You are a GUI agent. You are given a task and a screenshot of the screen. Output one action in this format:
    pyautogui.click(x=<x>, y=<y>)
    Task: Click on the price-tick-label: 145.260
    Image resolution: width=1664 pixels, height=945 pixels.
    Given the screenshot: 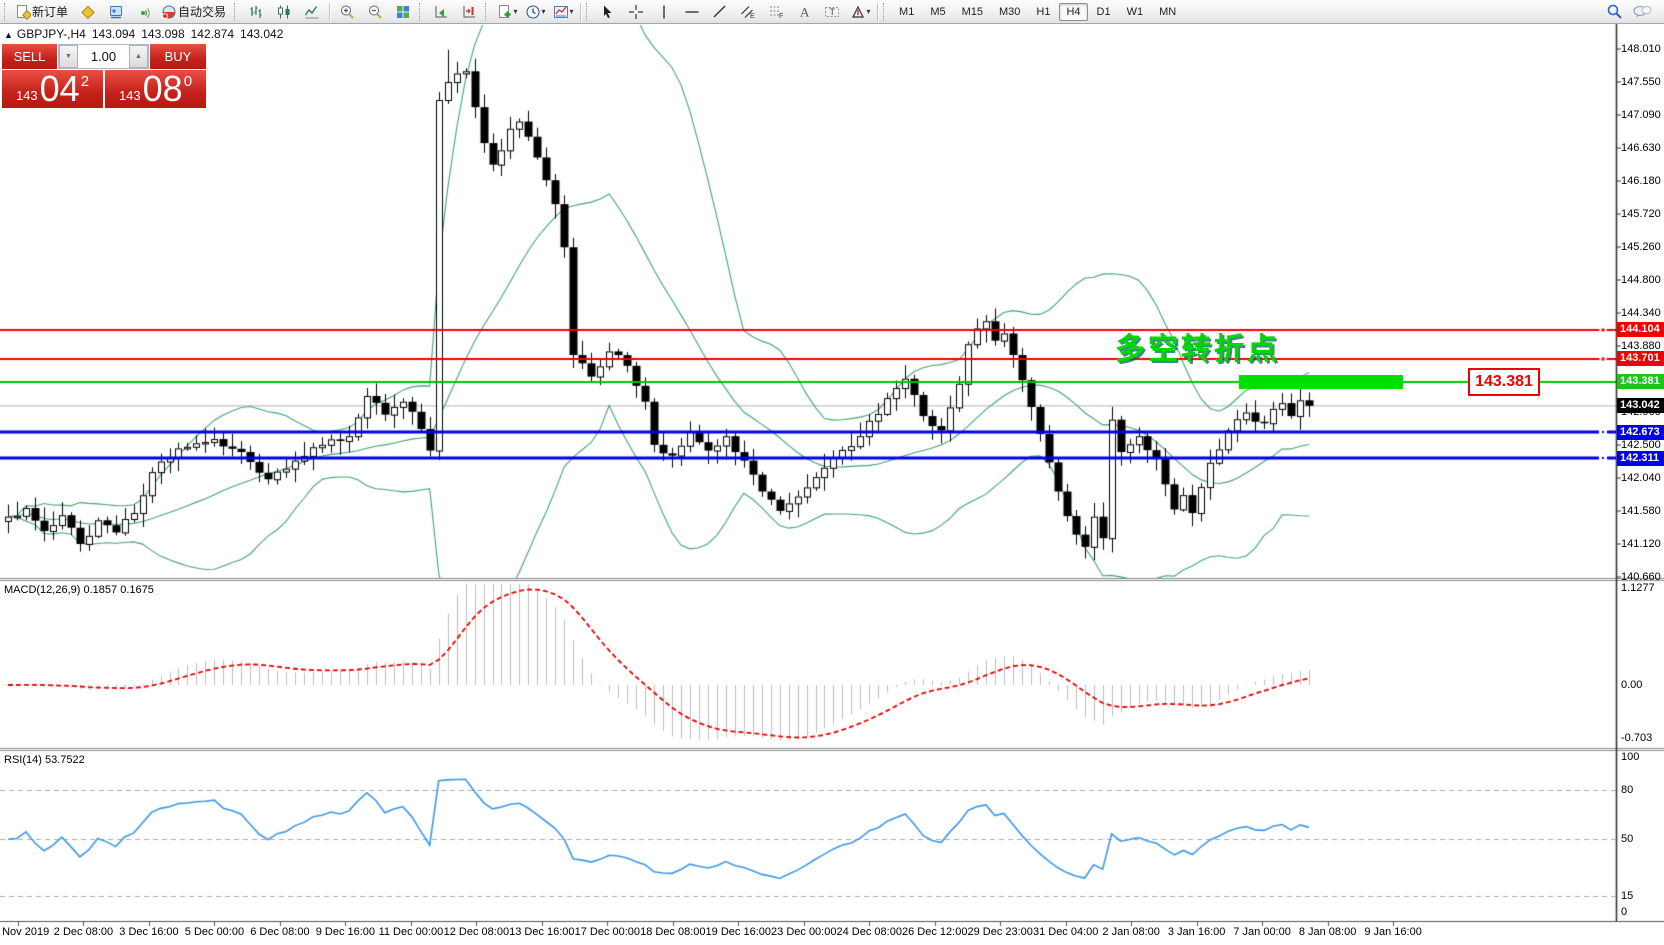 What is the action you would take?
    pyautogui.click(x=1641, y=247)
    